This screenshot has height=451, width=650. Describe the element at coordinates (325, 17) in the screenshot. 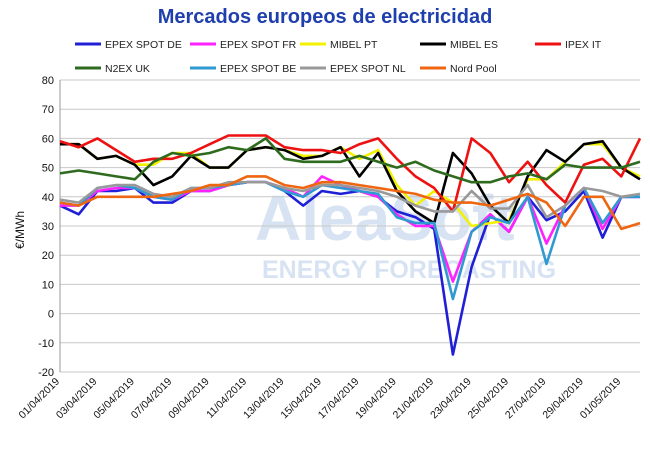

I see `chart-title: Mercados europeos de electricidad` at that location.